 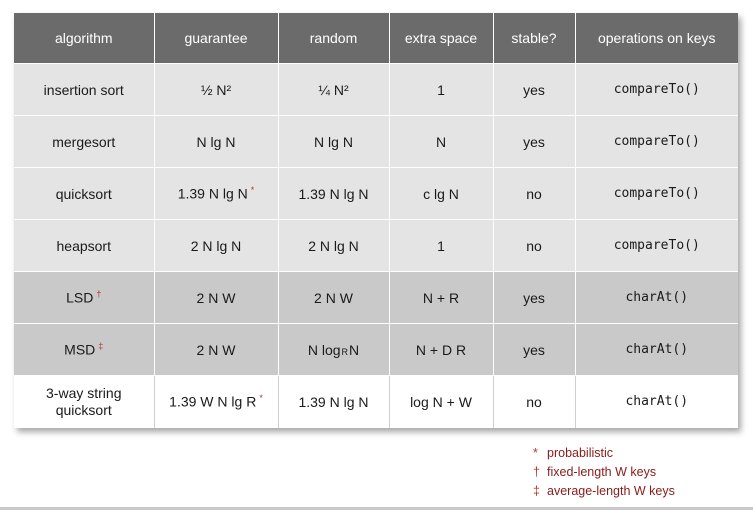 I want to click on cell-guarantee: 2 N lg N, so click(x=216, y=245).